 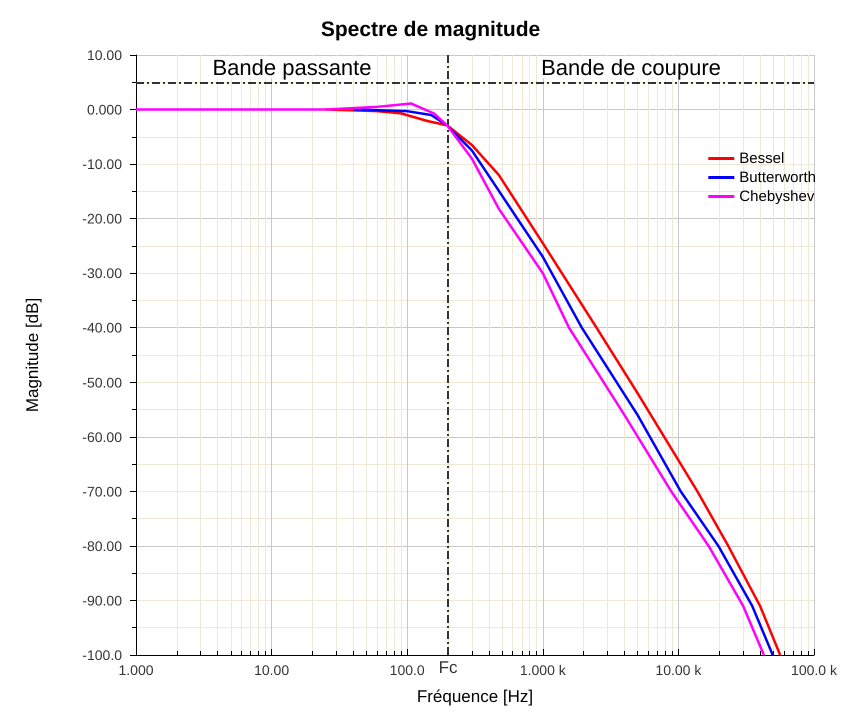 What do you see at coordinates (102, 164) in the screenshot?
I see `y-tick-label: -10.00` at bounding box center [102, 164].